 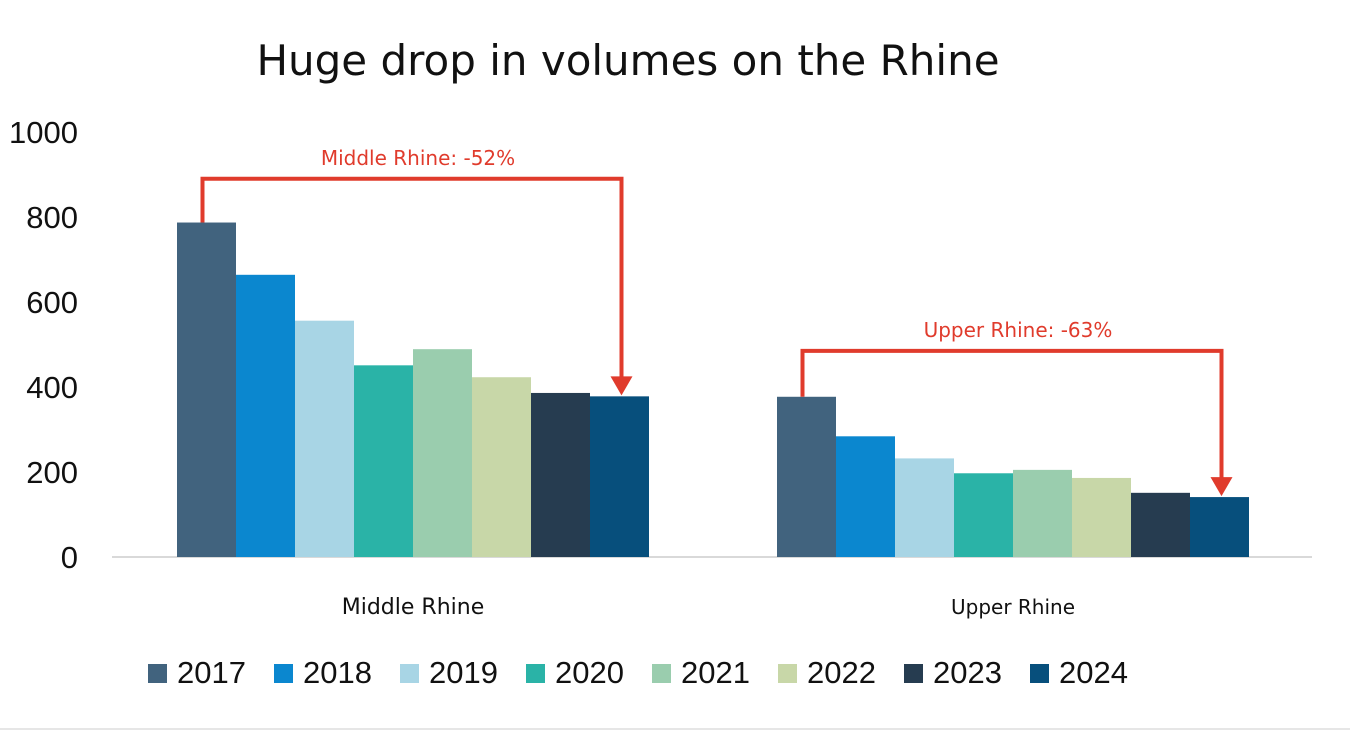 I want to click on legend-item-2020: 2020, so click(x=575, y=673).